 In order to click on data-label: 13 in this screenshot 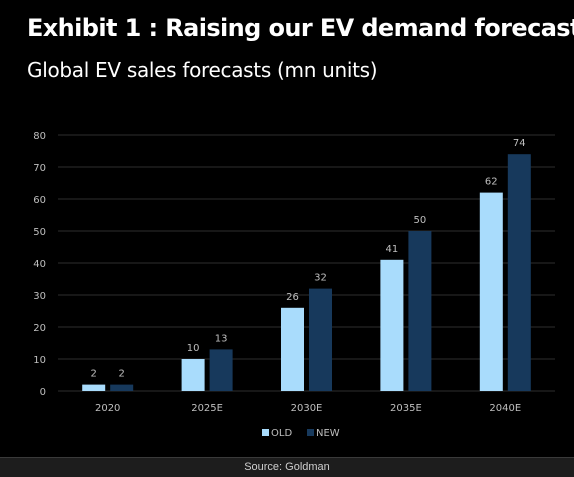, I will do `click(221, 338)`.